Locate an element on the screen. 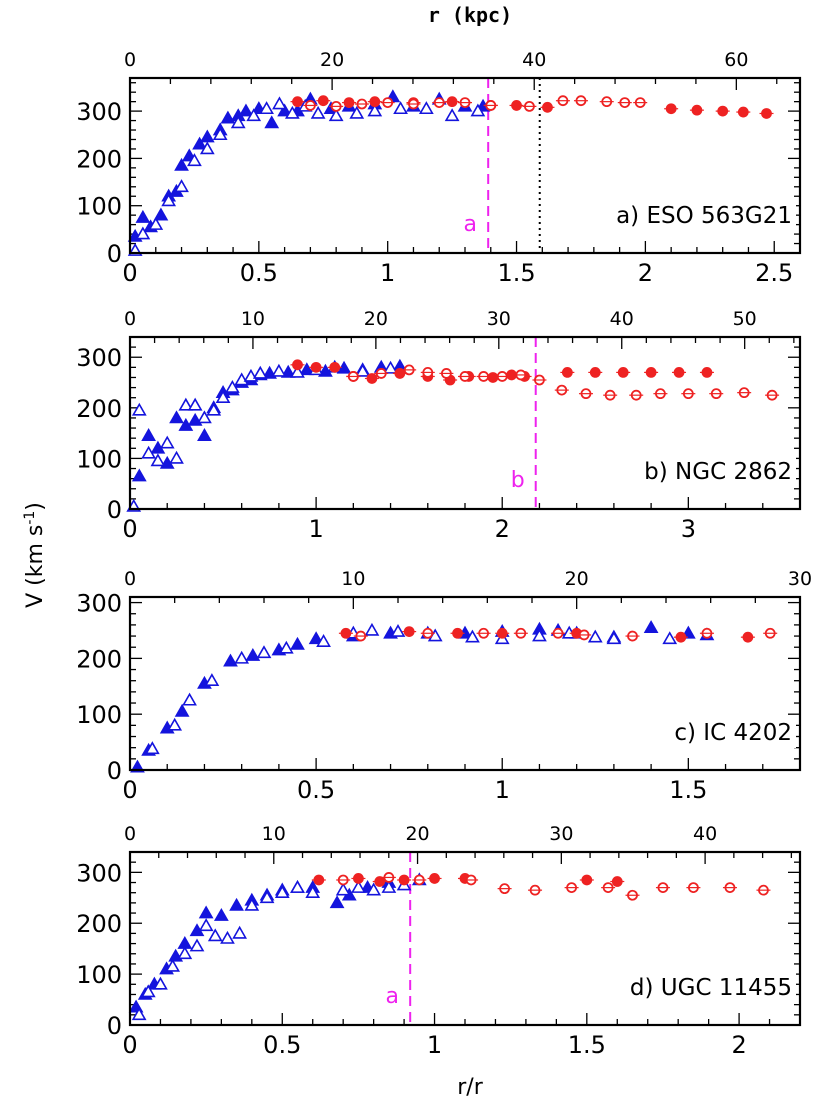 This screenshot has height=1096, width=830. panel-frame is located at coordinates (465, 938).